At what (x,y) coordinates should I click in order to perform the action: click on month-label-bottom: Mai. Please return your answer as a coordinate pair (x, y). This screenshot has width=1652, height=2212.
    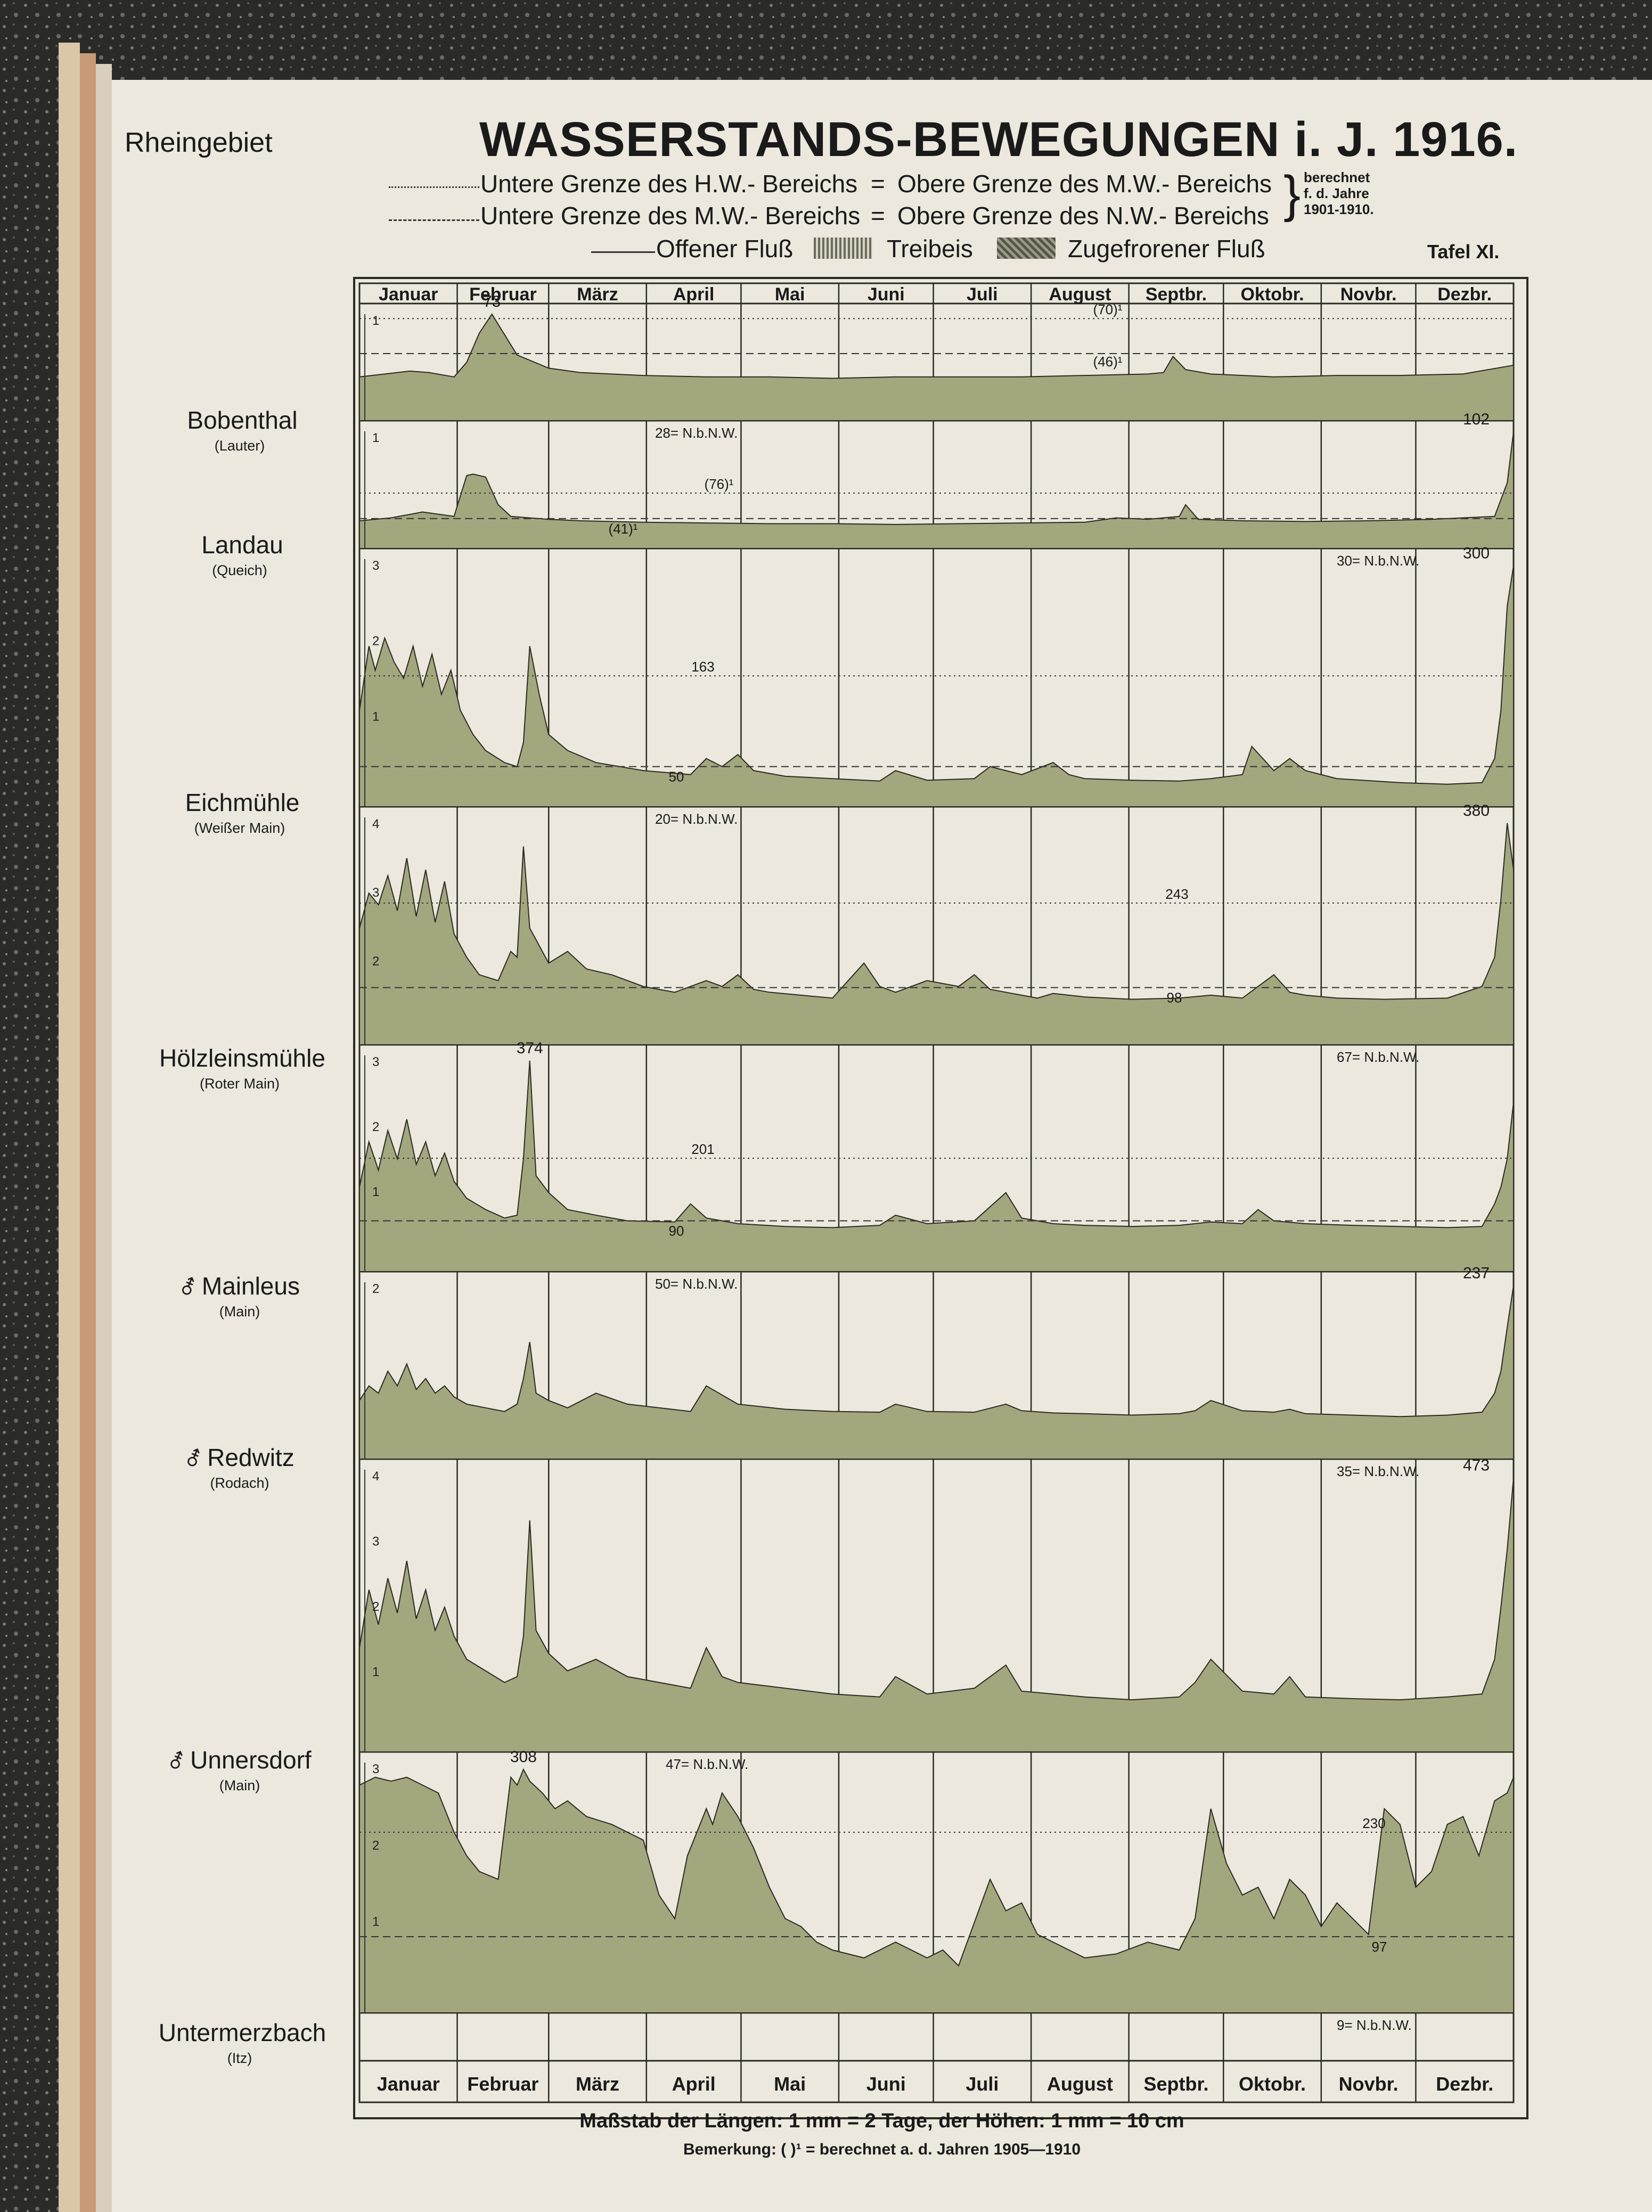
    Looking at the image, I should click on (790, 2084).